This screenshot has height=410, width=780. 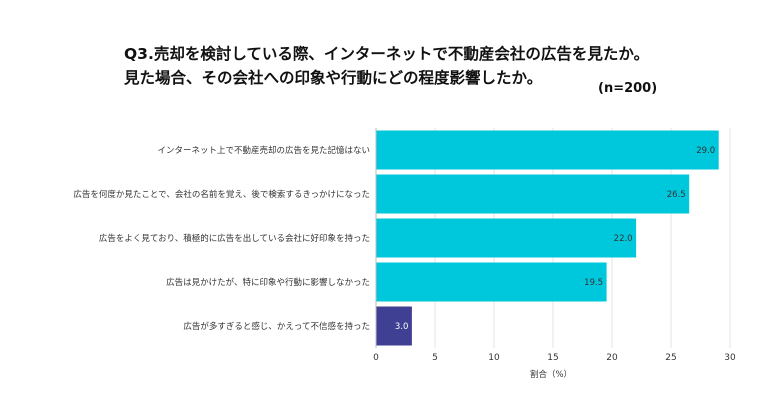 I want to click on x-tick-label: 5, so click(x=435, y=358).